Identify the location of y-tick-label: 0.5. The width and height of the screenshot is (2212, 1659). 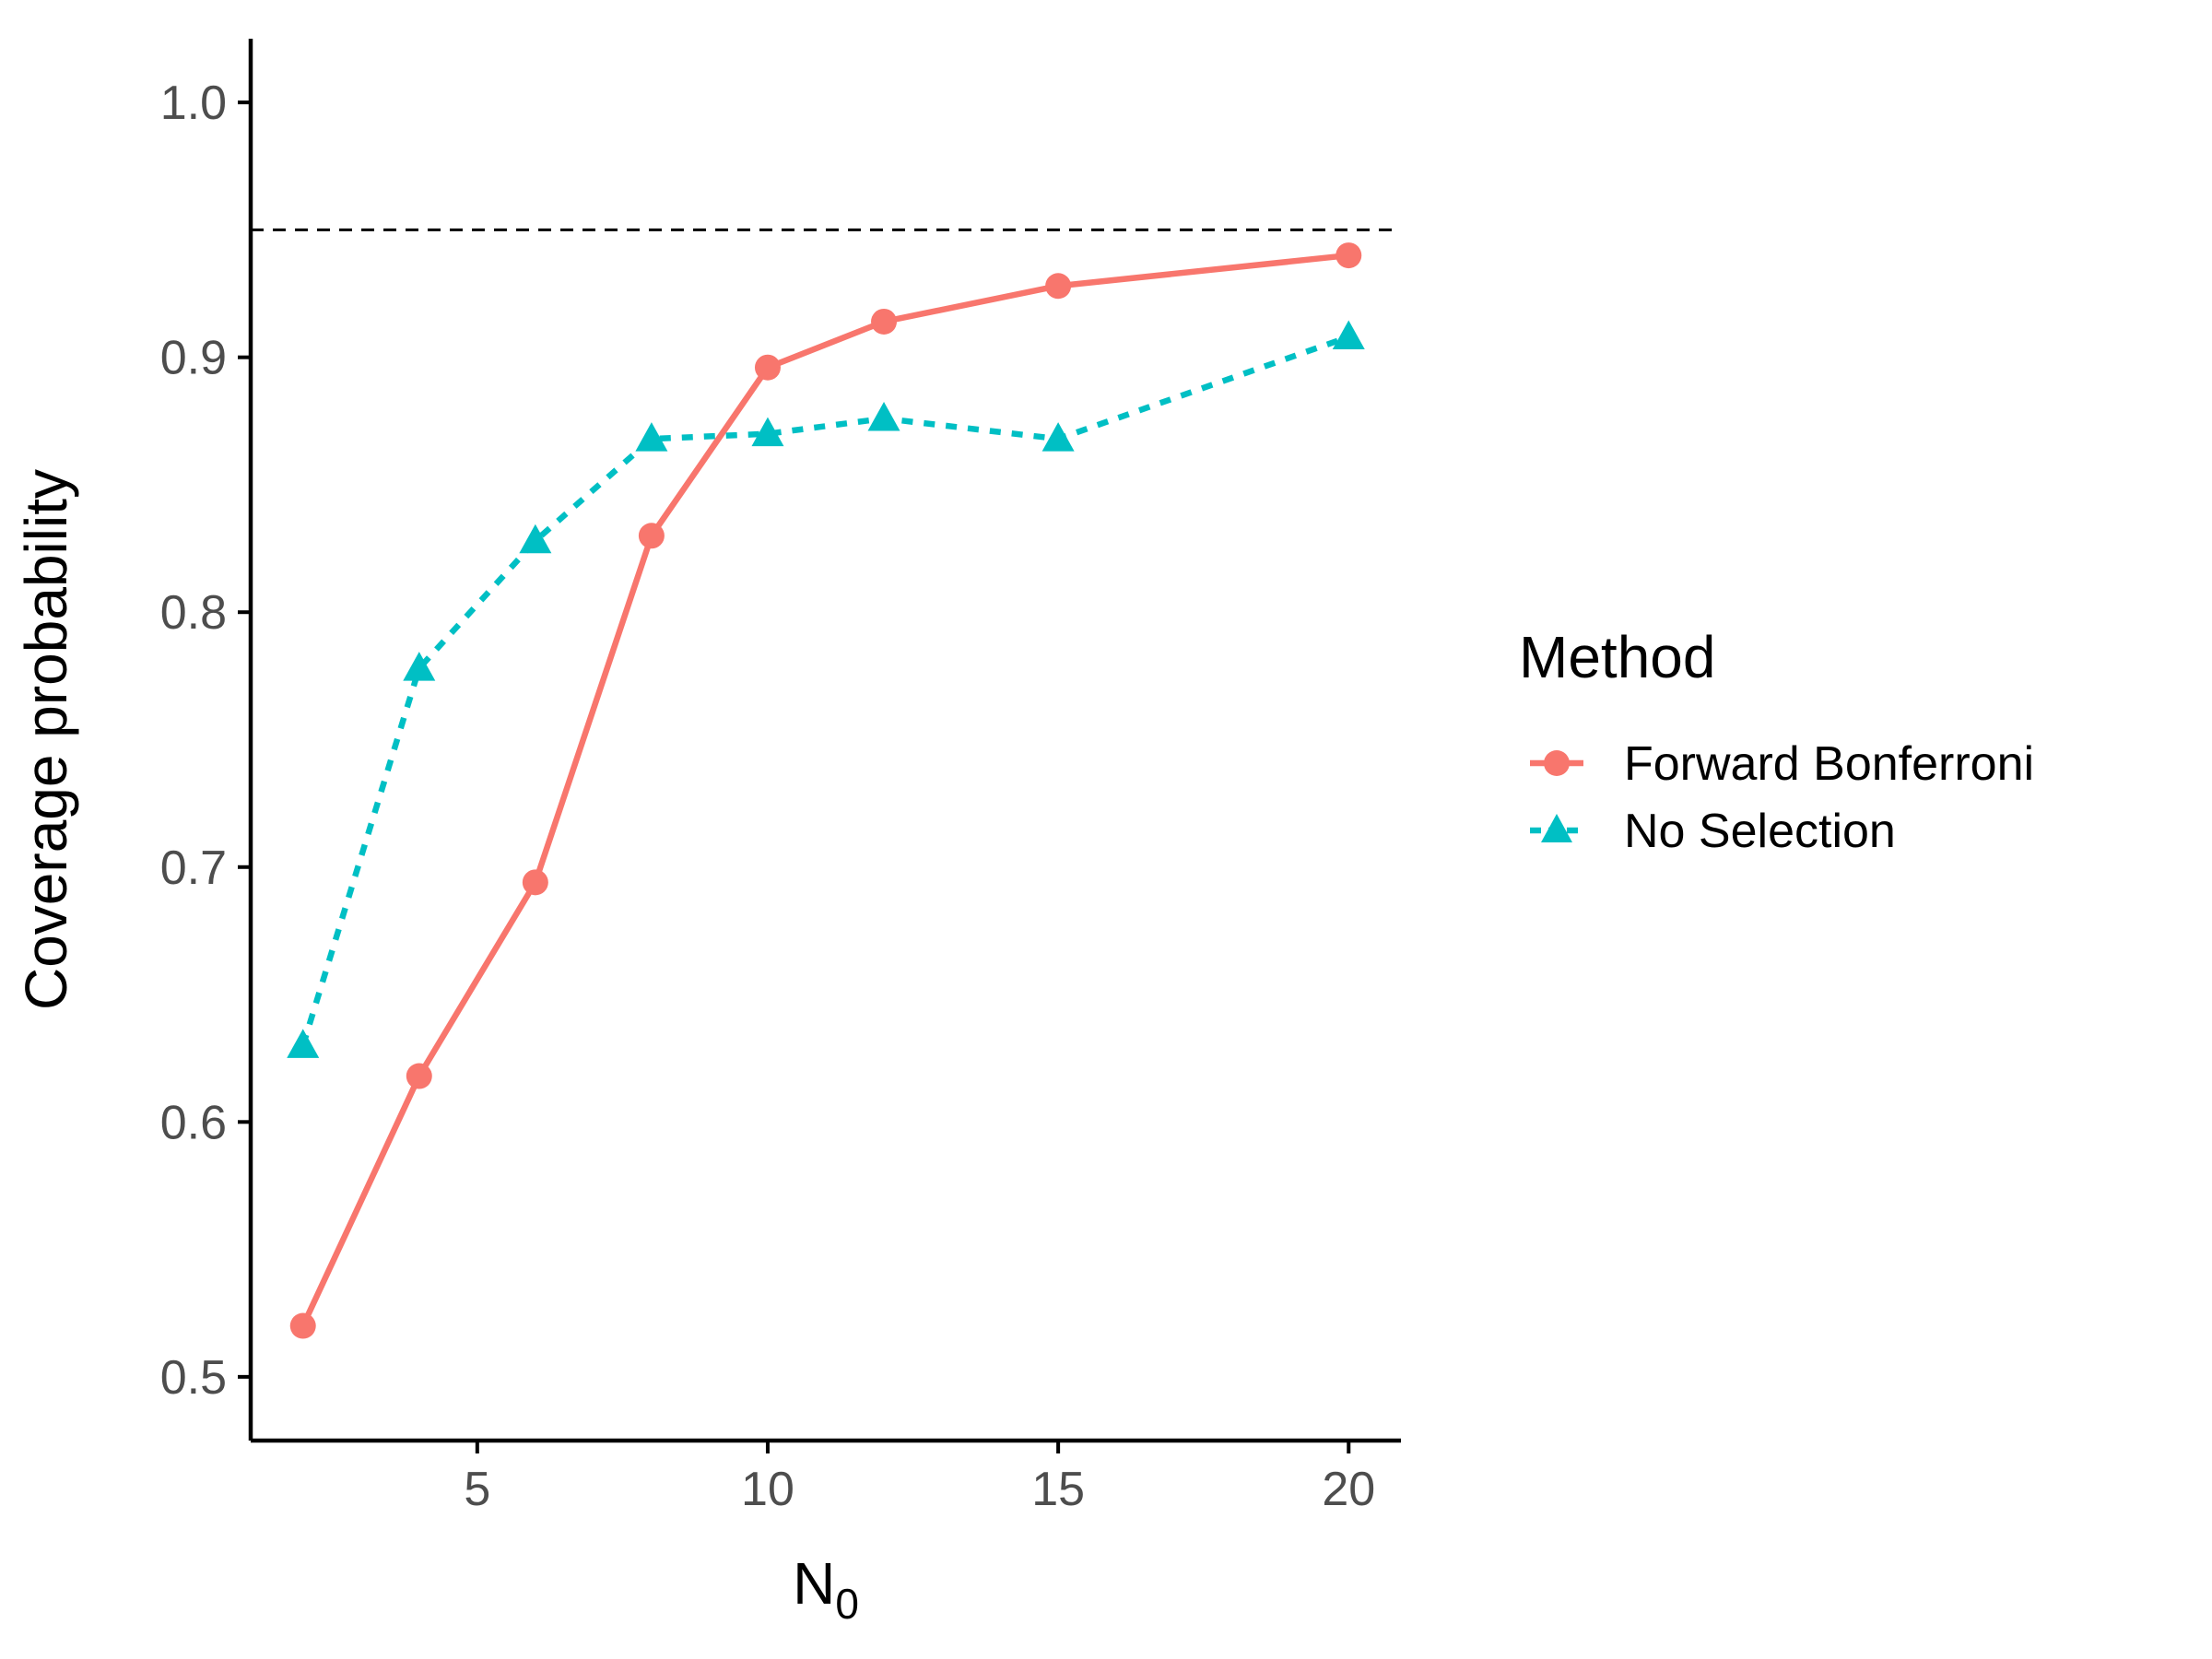
(193, 1378).